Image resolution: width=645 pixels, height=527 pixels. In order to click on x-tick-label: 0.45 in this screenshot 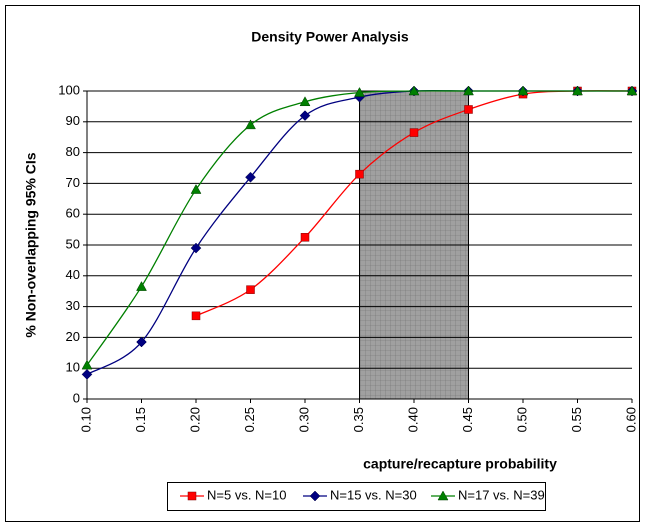, I will do `click(467, 419)`.